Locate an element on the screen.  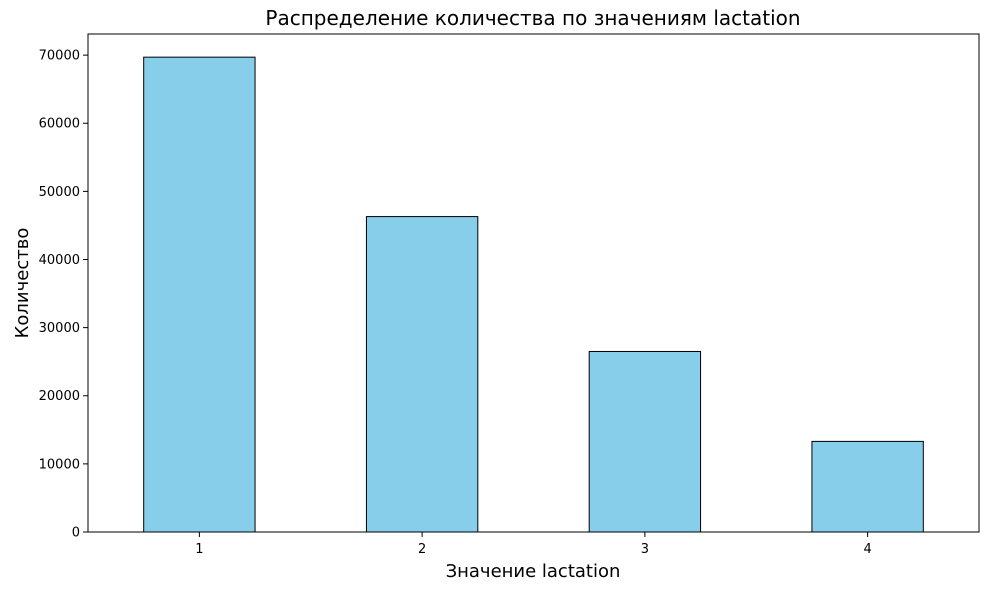
y-tick-label: 50000 is located at coordinates (59, 192).